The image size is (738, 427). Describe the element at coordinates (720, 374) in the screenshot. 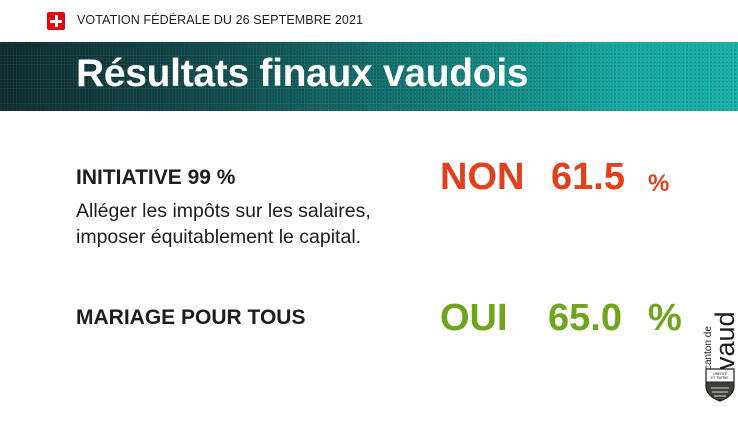

I see `logo-motto-line1: LIBERTÉ` at that location.